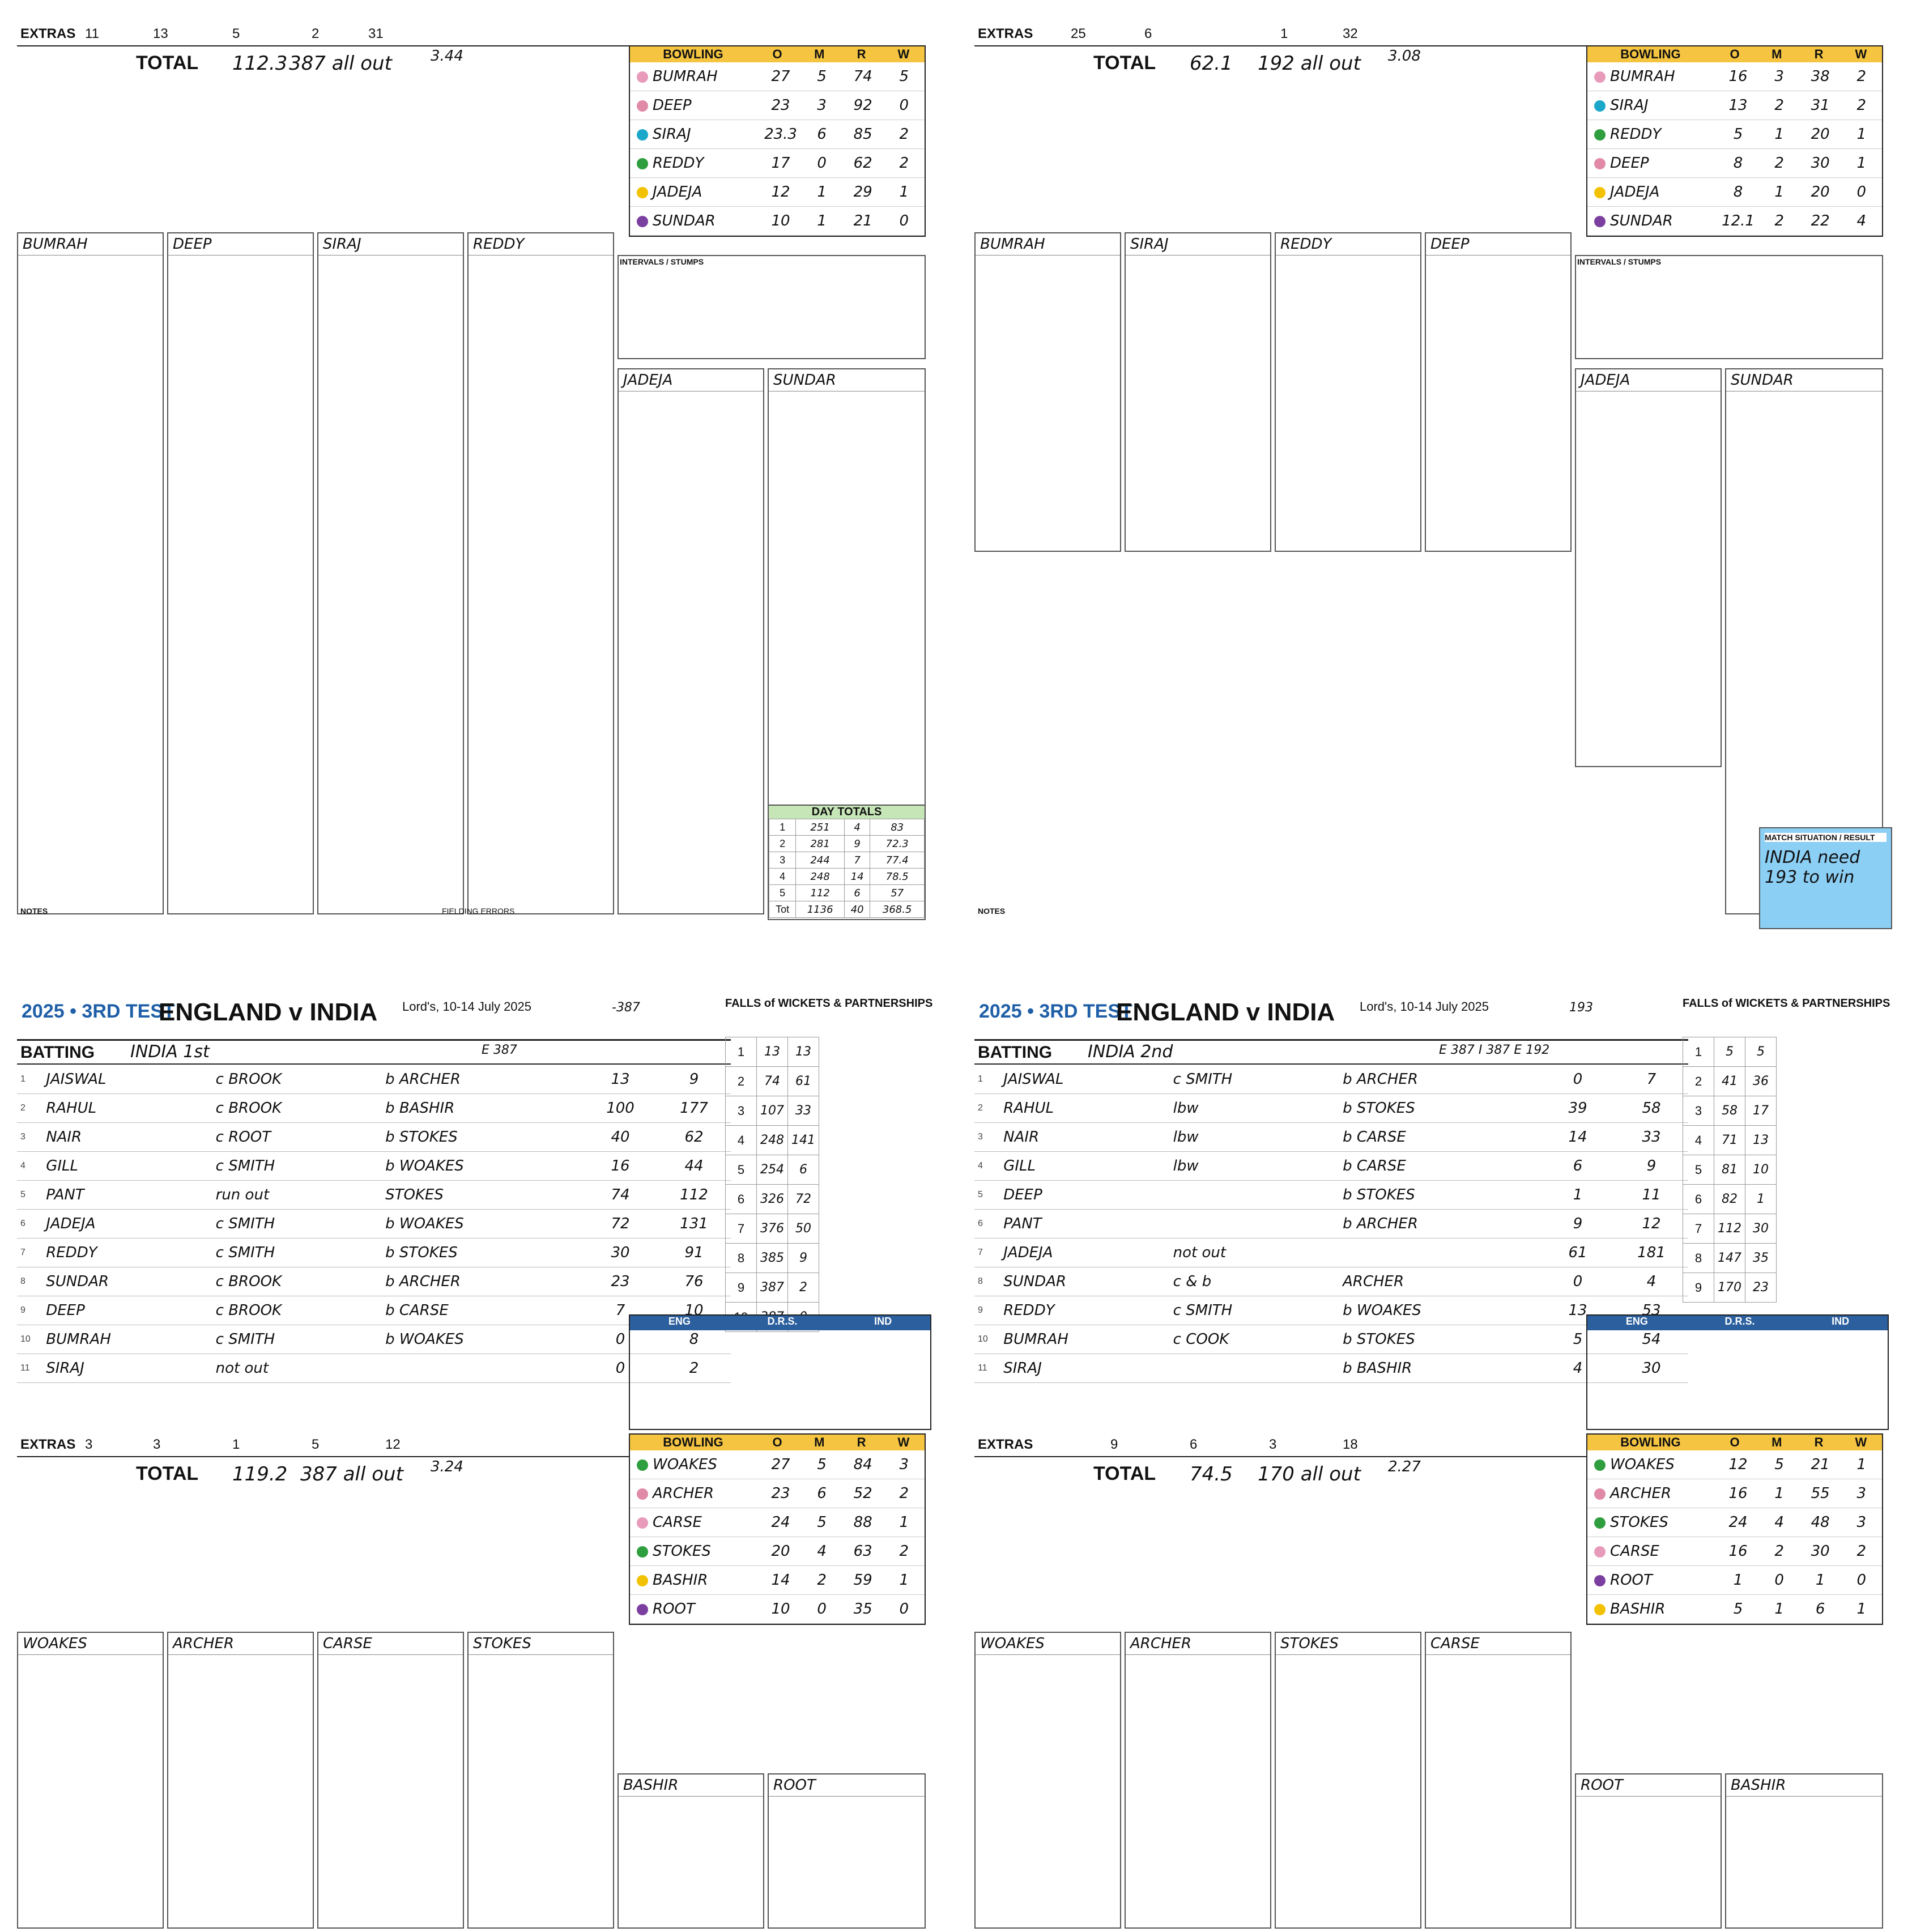  Describe the element at coordinates (778, 1551) in the screenshot. I see `bowling-row: STOKES 20 4 63 2` at that location.